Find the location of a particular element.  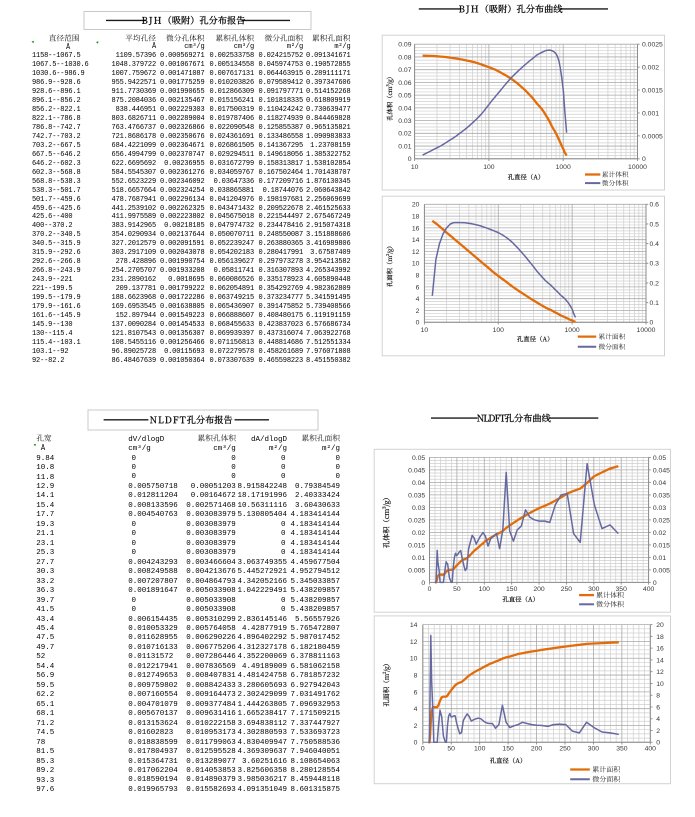

svg-text: 0.5 is located at coordinates (655, 224).